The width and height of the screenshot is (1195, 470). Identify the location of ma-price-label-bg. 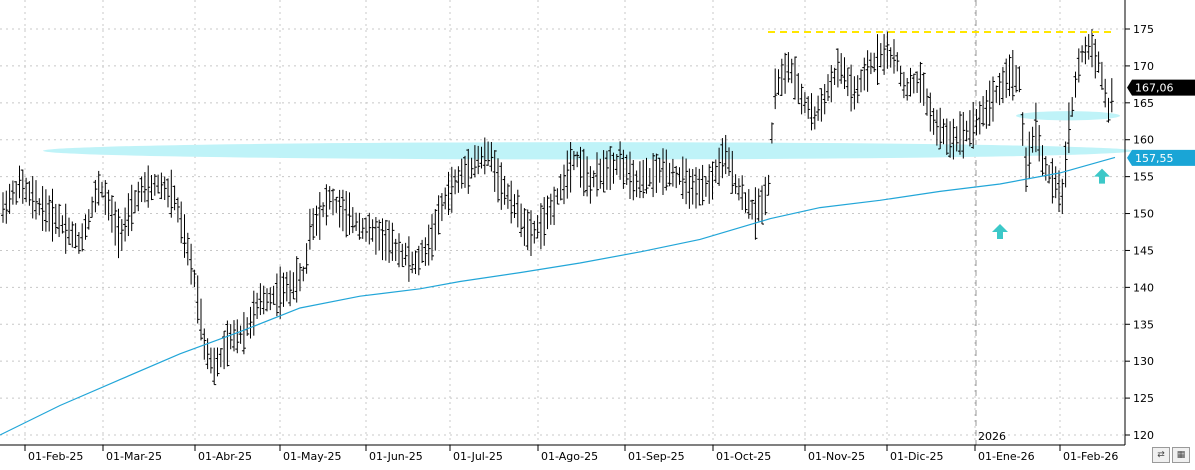
(1161, 157).